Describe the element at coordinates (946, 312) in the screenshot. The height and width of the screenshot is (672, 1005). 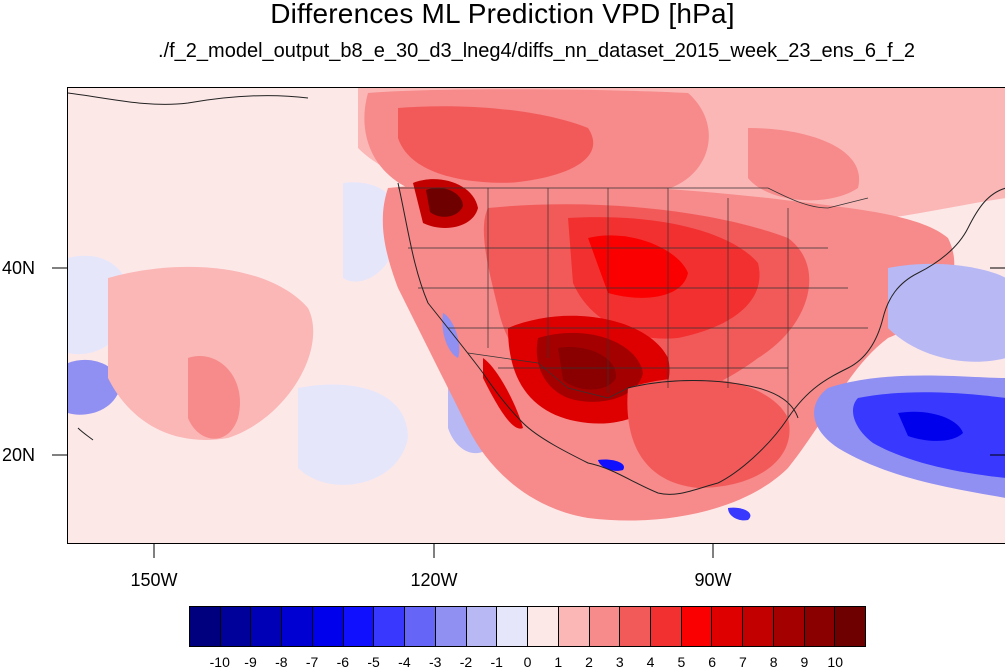
I see `region-atlantic-pale-blue` at that location.